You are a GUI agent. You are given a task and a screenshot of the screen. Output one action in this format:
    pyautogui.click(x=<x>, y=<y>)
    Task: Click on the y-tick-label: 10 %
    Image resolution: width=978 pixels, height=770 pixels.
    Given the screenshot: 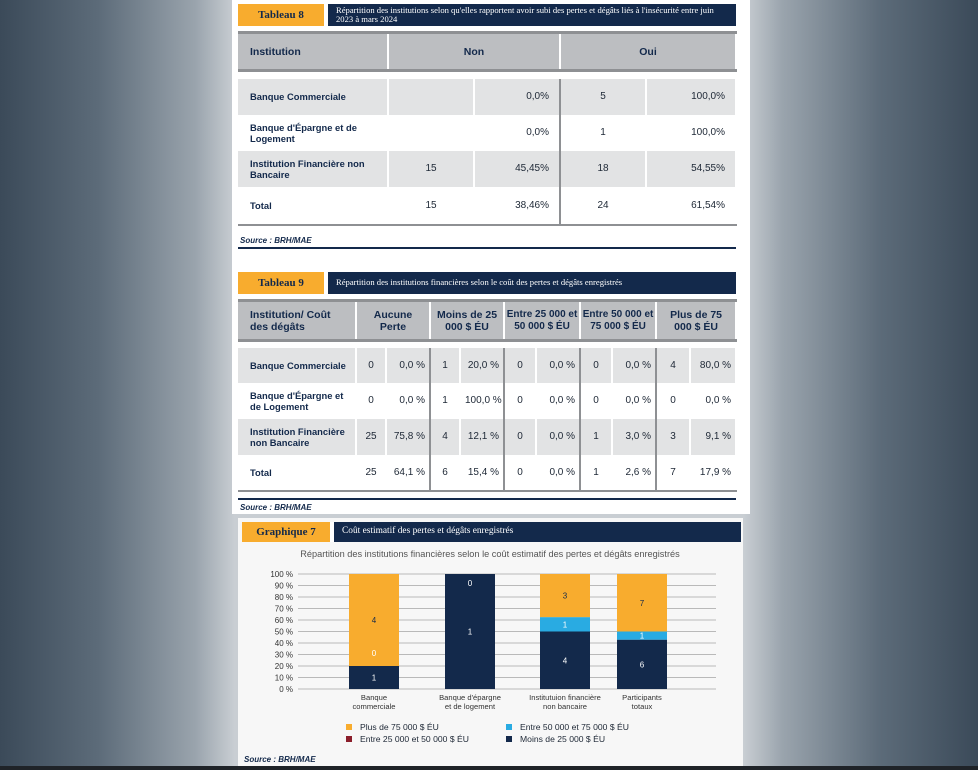 What is the action you would take?
    pyautogui.click(x=284, y=678)
    